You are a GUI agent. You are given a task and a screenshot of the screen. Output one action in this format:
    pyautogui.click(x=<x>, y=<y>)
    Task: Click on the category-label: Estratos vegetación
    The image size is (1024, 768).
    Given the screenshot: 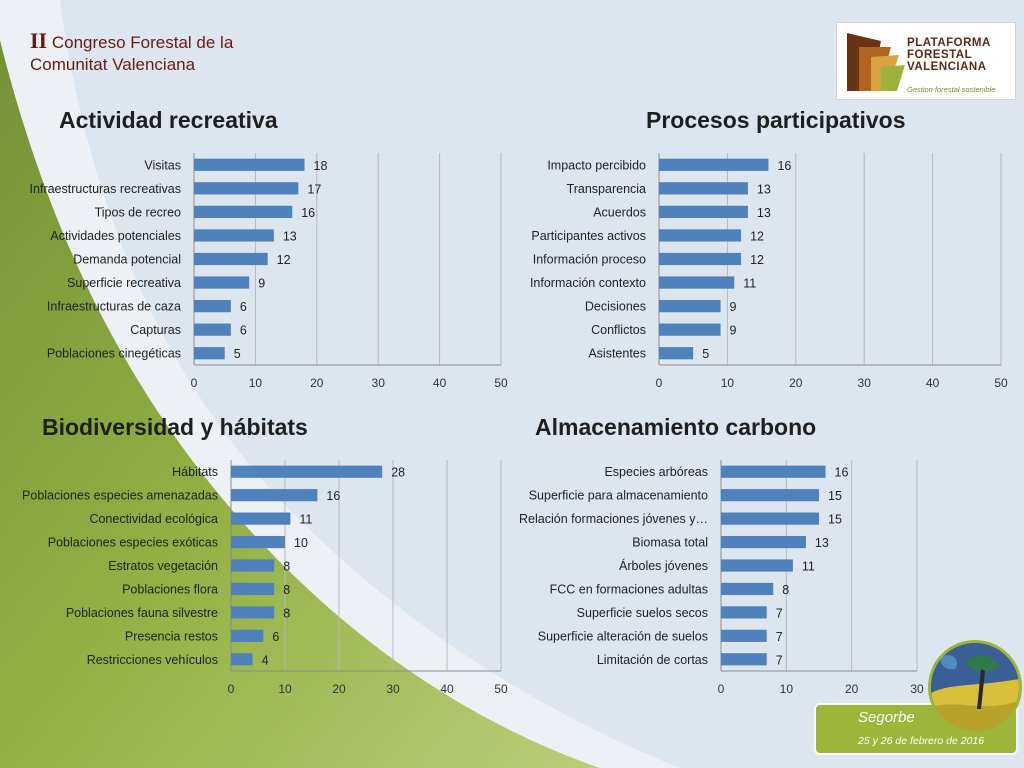 What is the action you would take?
    pyautogui.click(x=163, y=566)
    